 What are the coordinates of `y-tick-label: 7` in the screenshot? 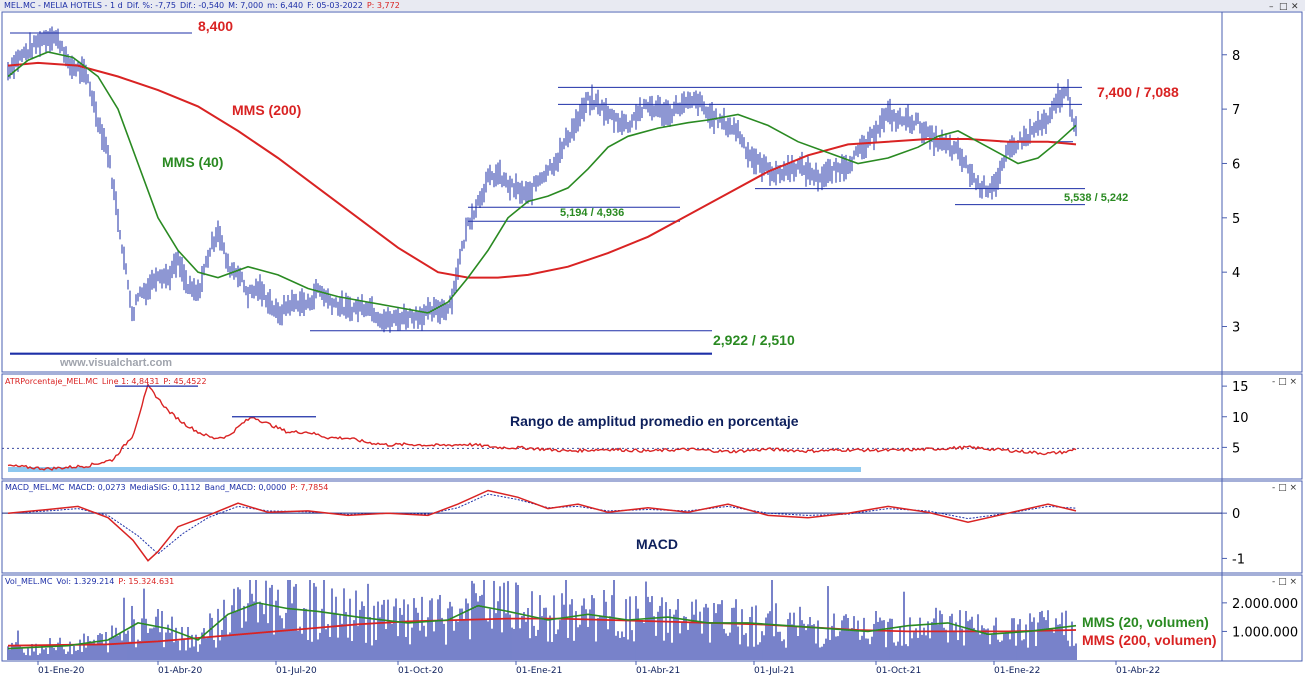 It's located at (1236, 110).